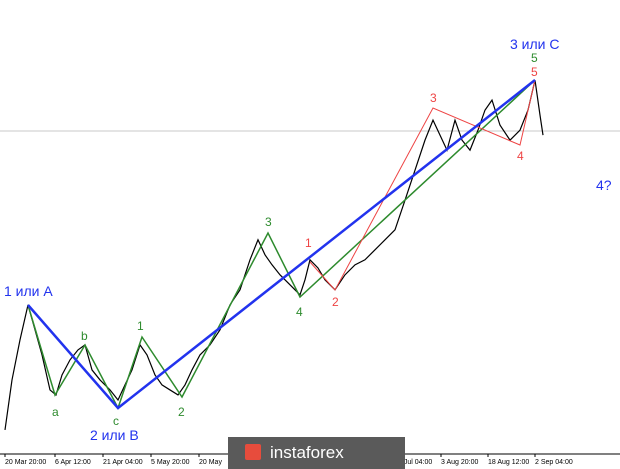 The image size is (620, 469). What do you see at coordinates (253, 452) in the screenshot?
I see `watermark-logo` at bounding box center [253, 452].